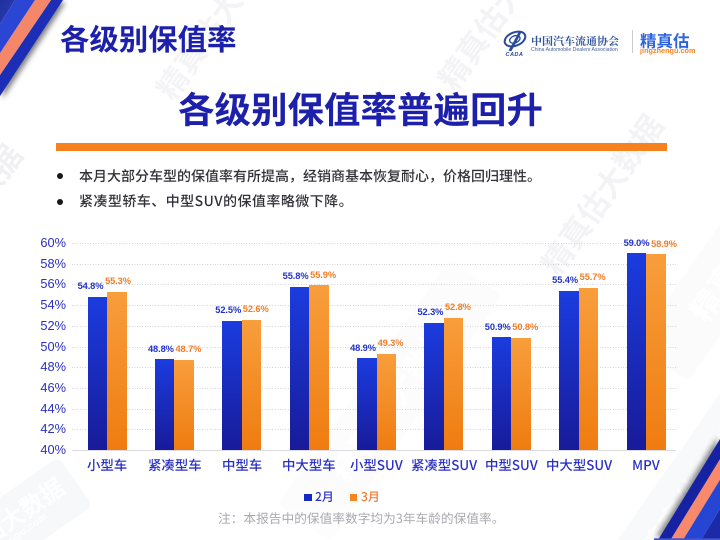  Describe the element at coordinates (515, 55) in the screenshot. I see `svg-text: CADA` at that location.